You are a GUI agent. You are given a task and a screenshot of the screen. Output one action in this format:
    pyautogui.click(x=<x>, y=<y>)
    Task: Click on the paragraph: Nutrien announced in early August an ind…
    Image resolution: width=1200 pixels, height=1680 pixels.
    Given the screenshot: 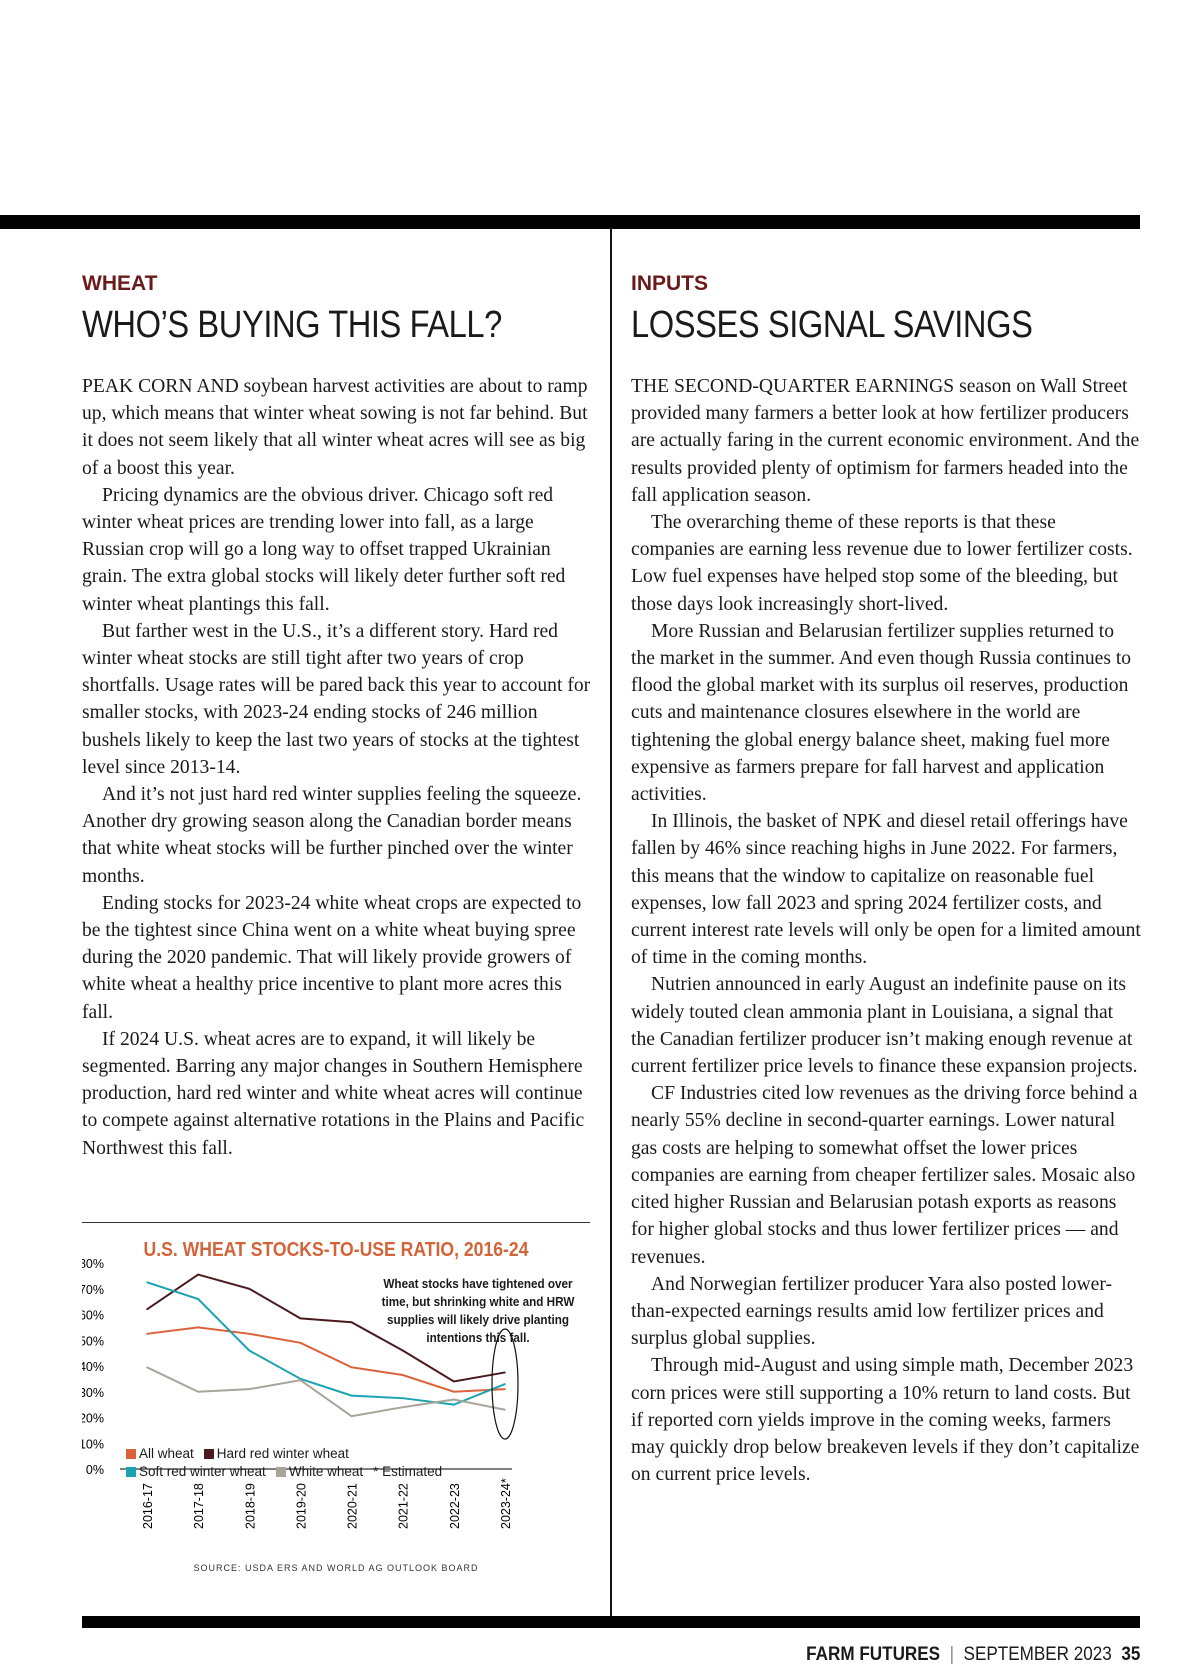 What is the action you would take?
    pyautogui.click(x=884, y=1026)
    